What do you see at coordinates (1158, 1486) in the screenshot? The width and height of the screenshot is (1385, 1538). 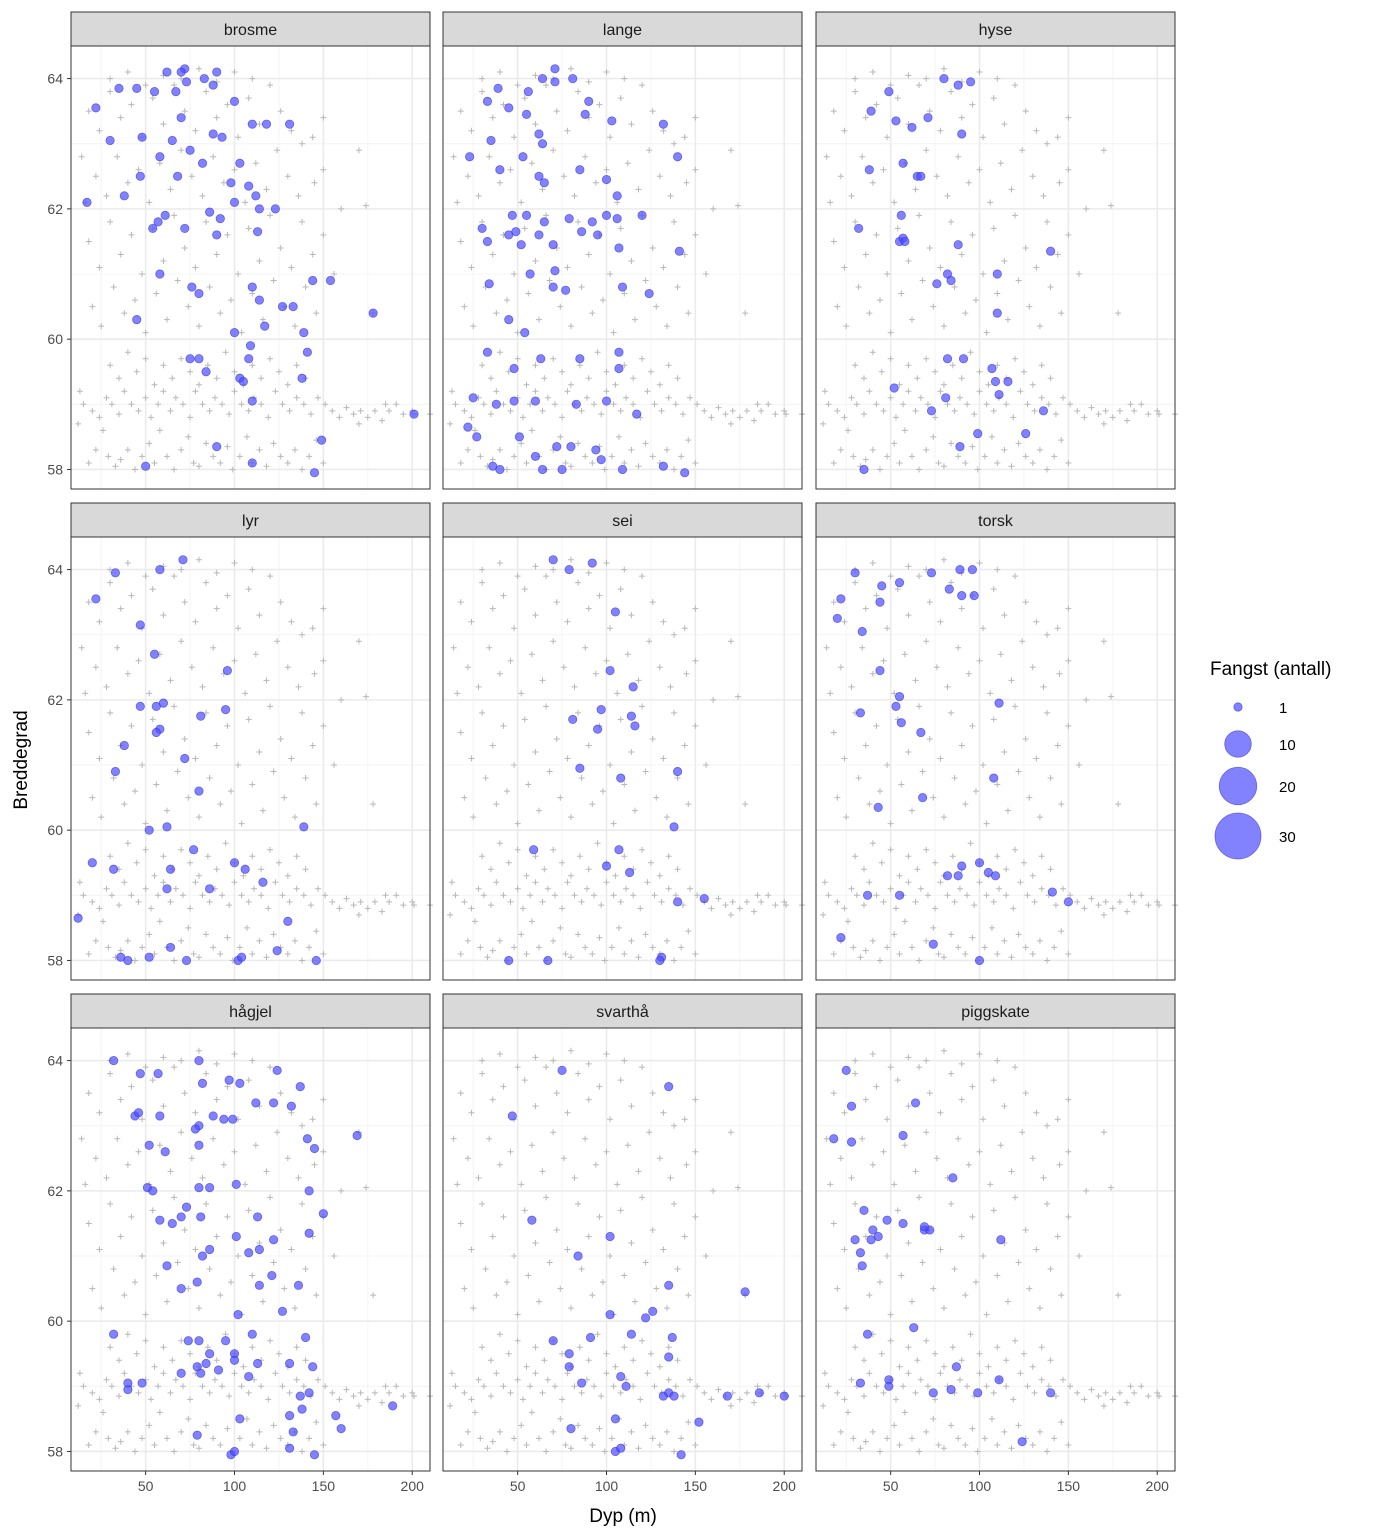 I see `x-tick-label: 200` at bounding box center [1158, 1486].